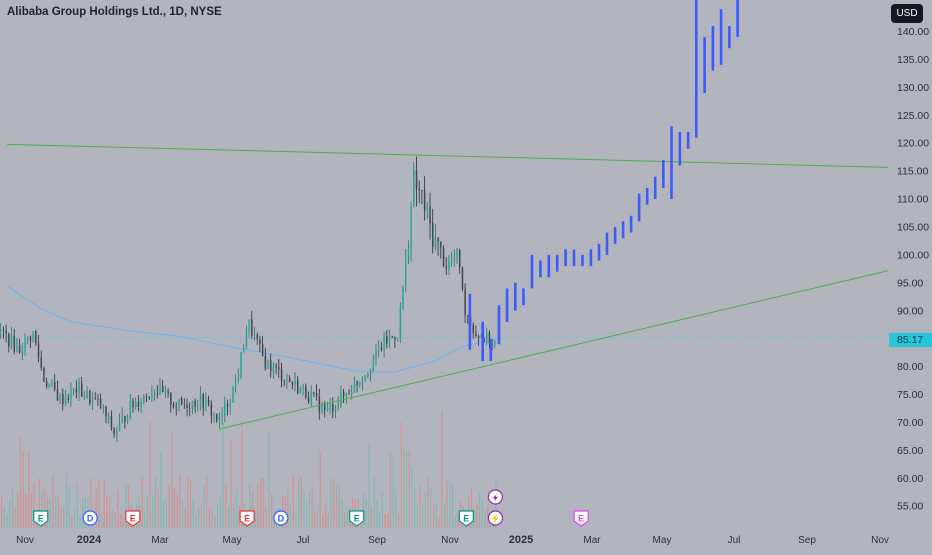  What do you see at coordinates (114, 12) in the screenshot?
I see `chart-title: Alibaba Group Holdings Ltd., 1D, NYSE` at bounding box center [114, 12].